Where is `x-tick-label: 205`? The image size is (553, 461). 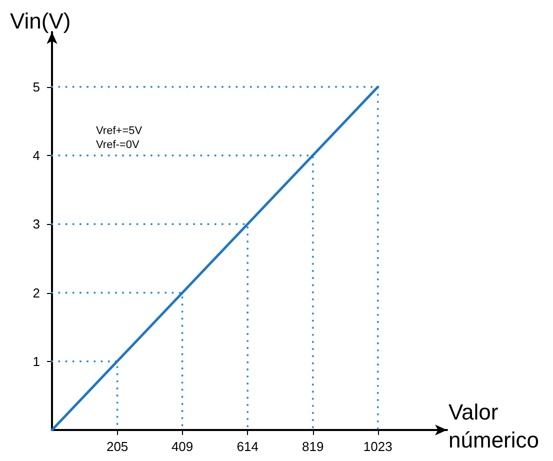 x-tick-label: 205 is located at coordinates (117, 446).